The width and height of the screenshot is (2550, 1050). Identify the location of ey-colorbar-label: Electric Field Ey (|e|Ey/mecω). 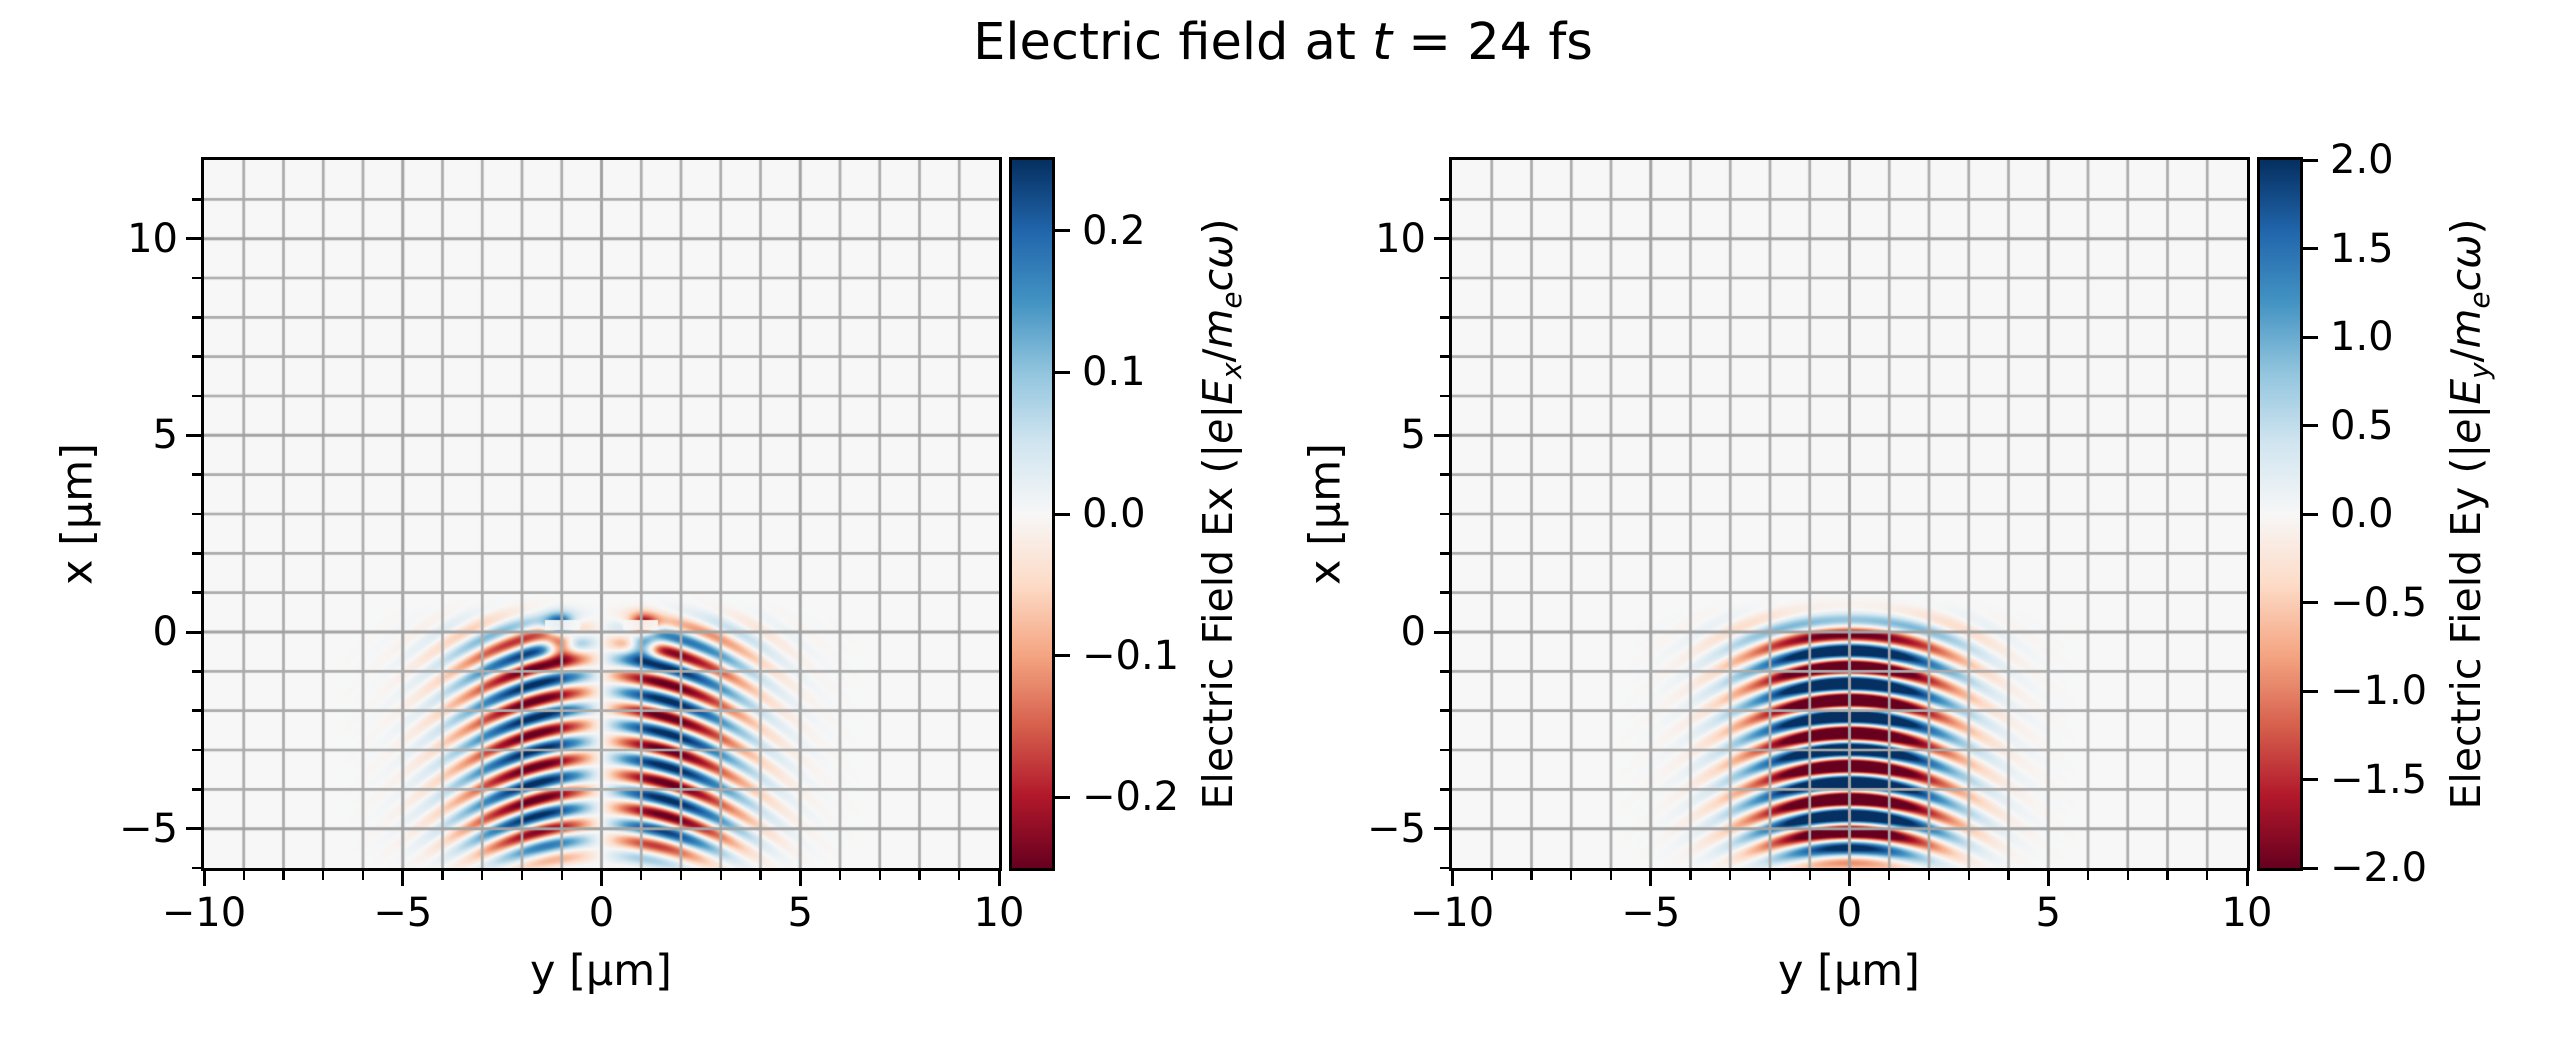
(2469, 514).